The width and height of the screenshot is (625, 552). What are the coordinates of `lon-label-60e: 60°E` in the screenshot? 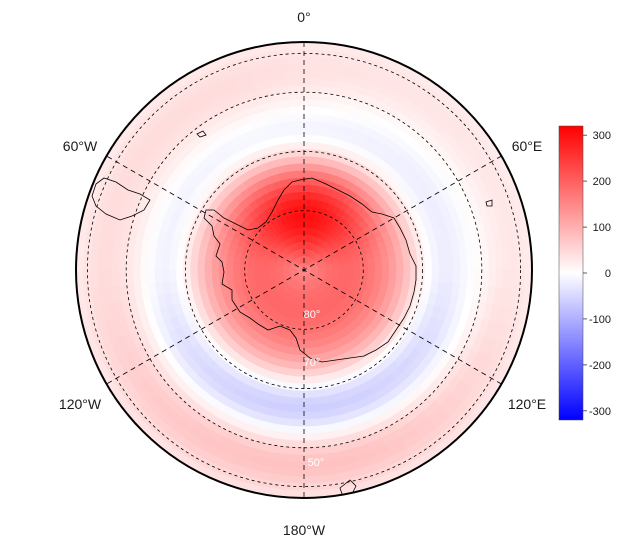 It's located at (527, 146).